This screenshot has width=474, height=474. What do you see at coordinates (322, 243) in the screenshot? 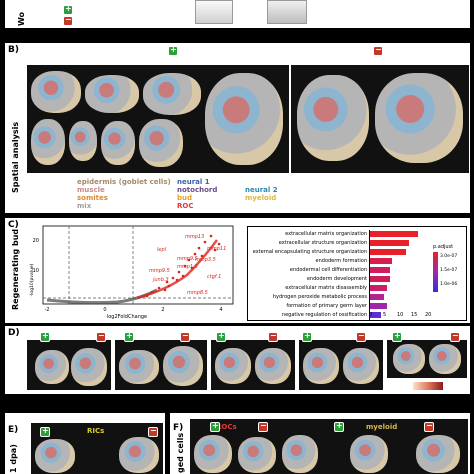
I see `go-term-label: extracellular structure organization` at bounding box center [322, 243].